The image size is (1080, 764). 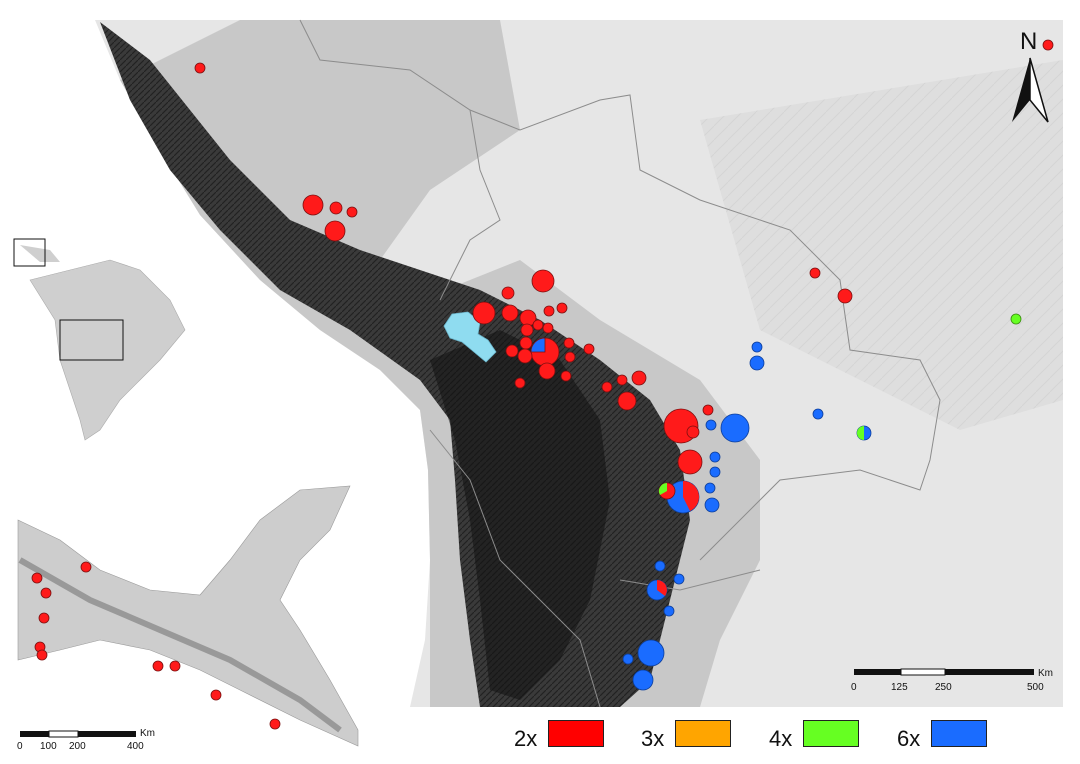 What do you see at coordinates (703, 733) in the screenshot?
I see `legend-swatch-orange` at bounding box center [703, 733].